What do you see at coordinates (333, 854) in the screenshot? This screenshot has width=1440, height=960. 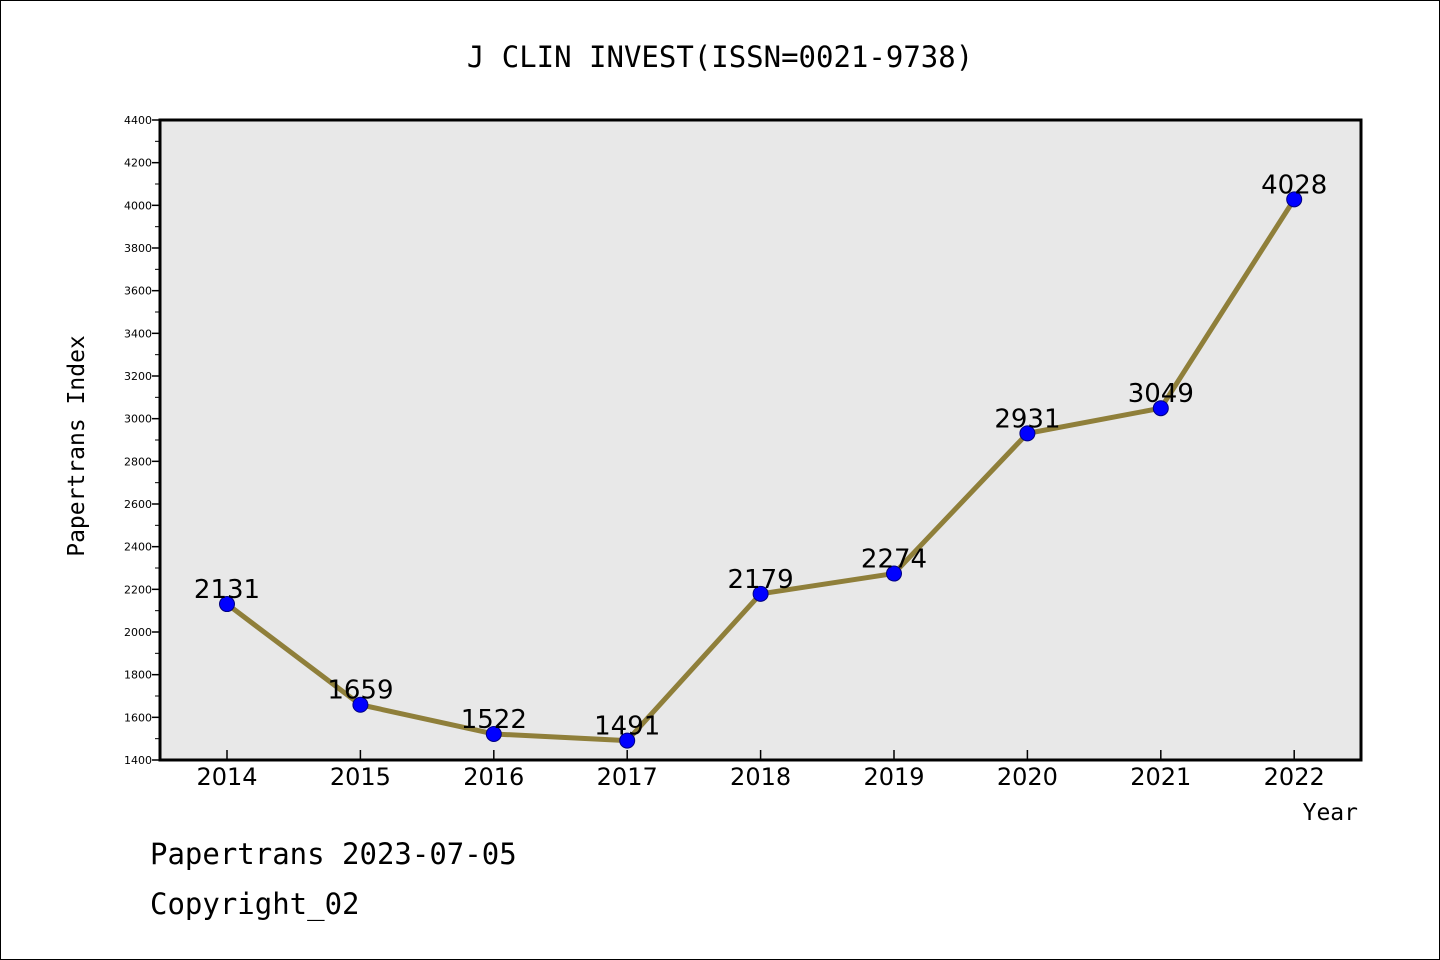 I see `footer-date: Papertrans 2023-07-05` at bounding box center [333, 854].